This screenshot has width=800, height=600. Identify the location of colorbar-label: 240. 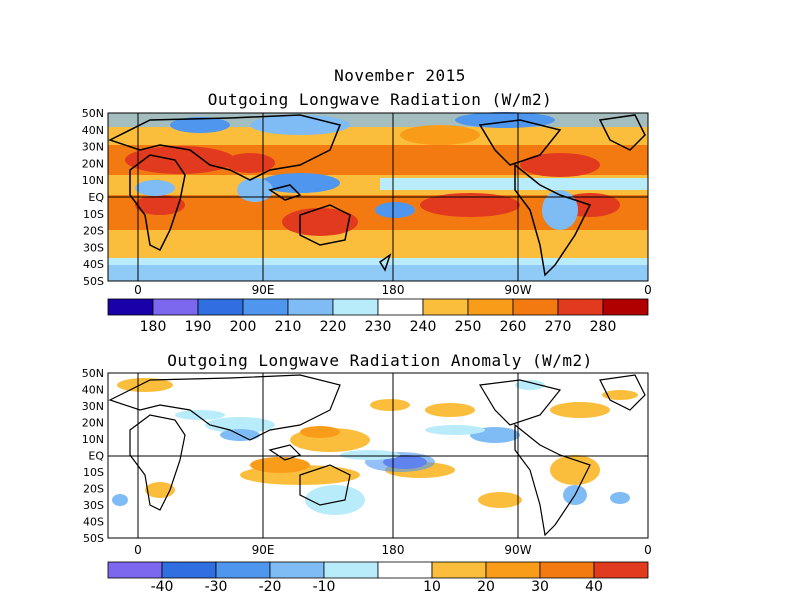
(423, 327).